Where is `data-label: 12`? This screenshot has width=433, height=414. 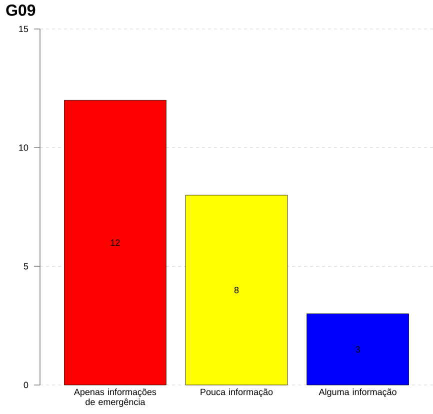 data-label: 12 is located at coordinates (115, 242).